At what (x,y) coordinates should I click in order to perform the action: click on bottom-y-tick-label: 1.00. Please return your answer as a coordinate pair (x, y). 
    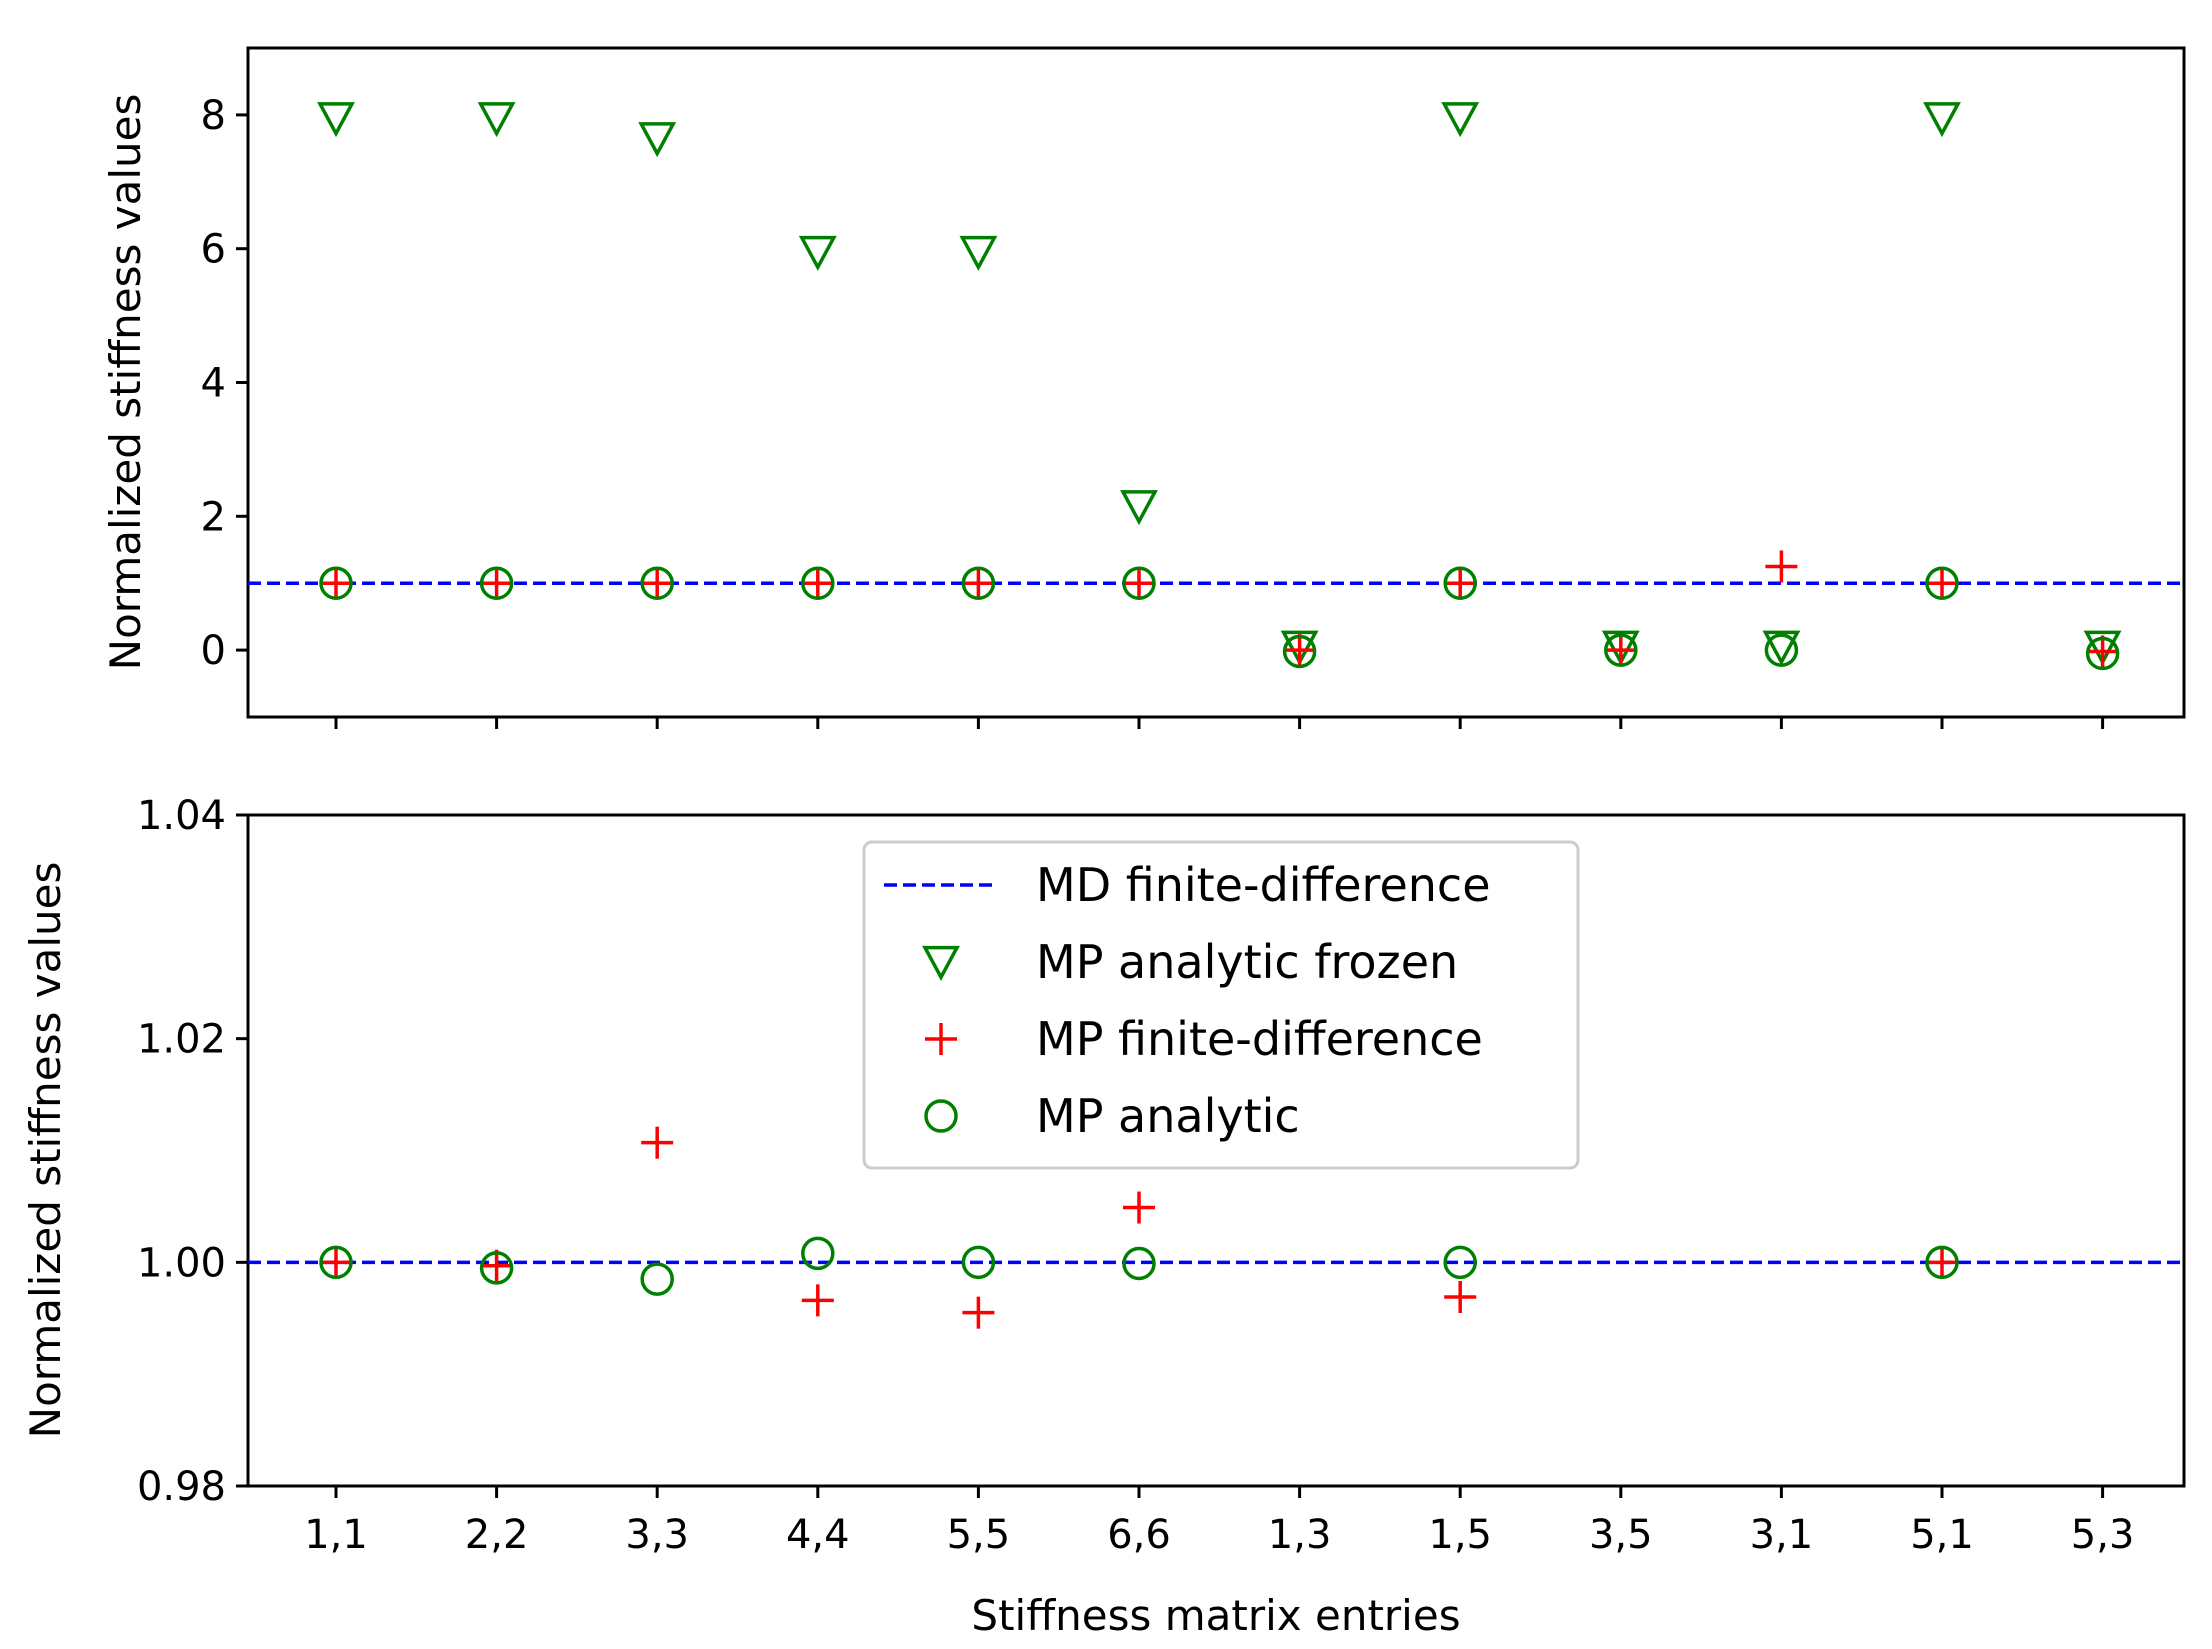
    Looking at the image, I should click on (181, 1263).